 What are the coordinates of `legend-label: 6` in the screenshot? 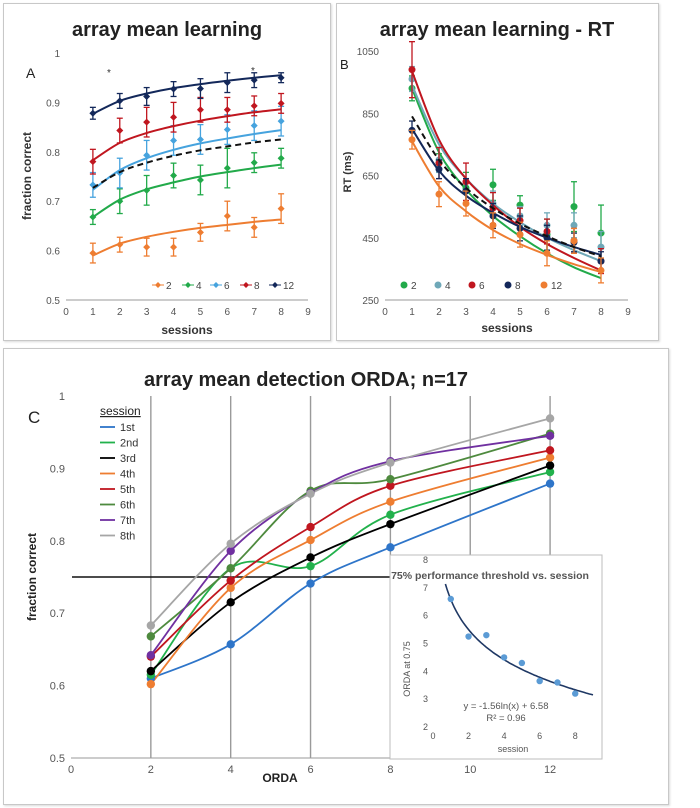 It's located at (482, 286).